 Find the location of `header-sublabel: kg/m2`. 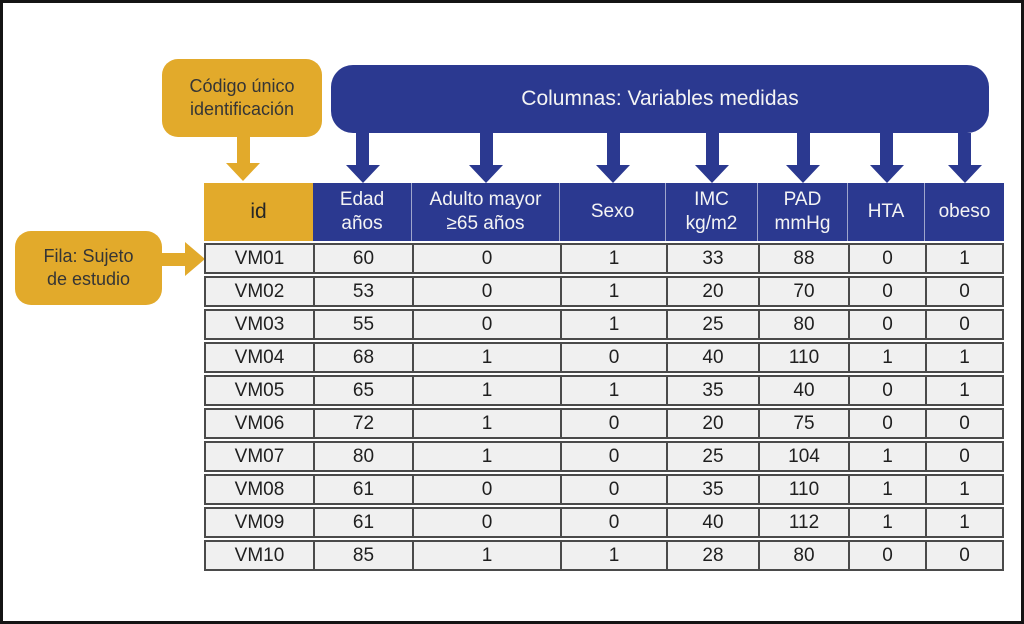

header-sublabel: kg/m2 is located at coordinates (711, 223).